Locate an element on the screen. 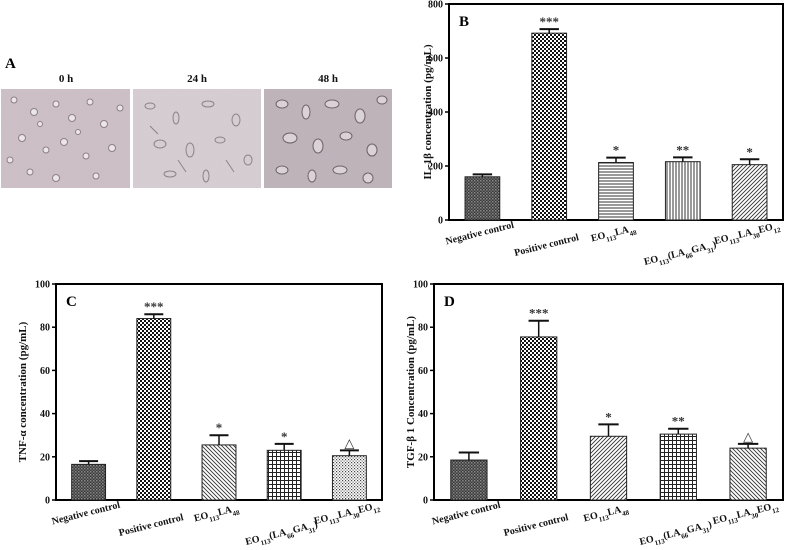 The image size is (787, 550). y-tick-label: 200 is located at coordinates (435, 167).